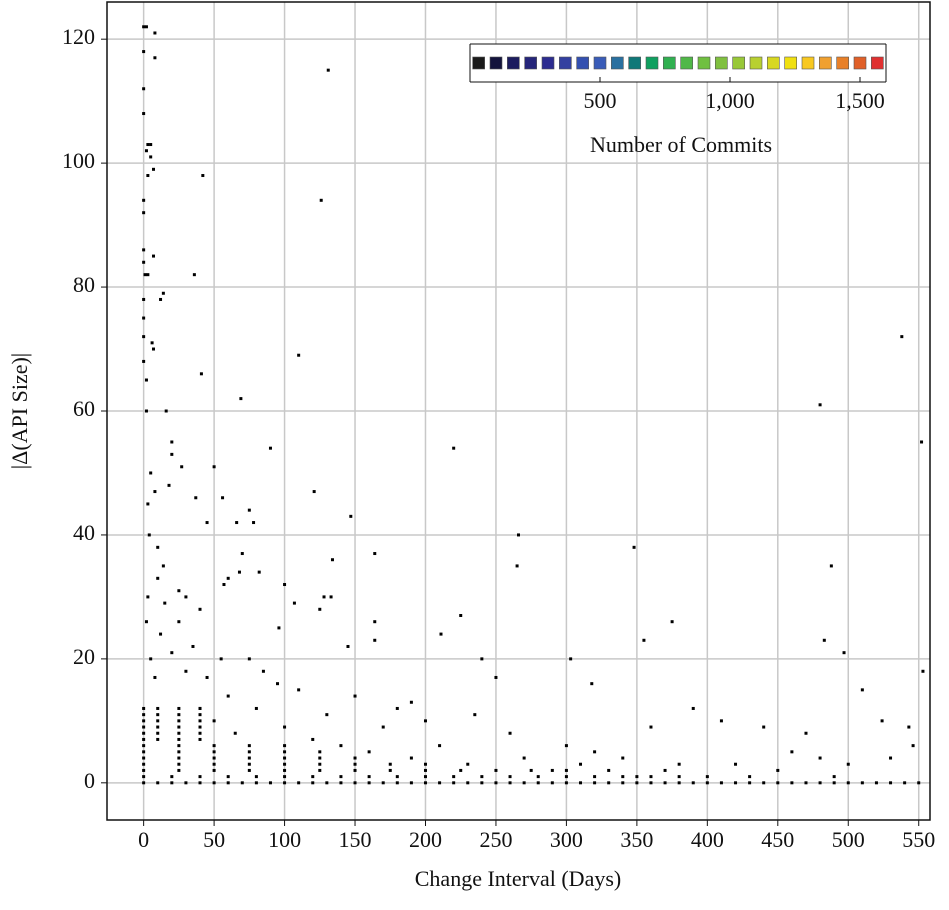  What do you see at coordinates (78, 160) in the screenshot?
I see `y-tick-label: 100` at bounding box center [78, 160].